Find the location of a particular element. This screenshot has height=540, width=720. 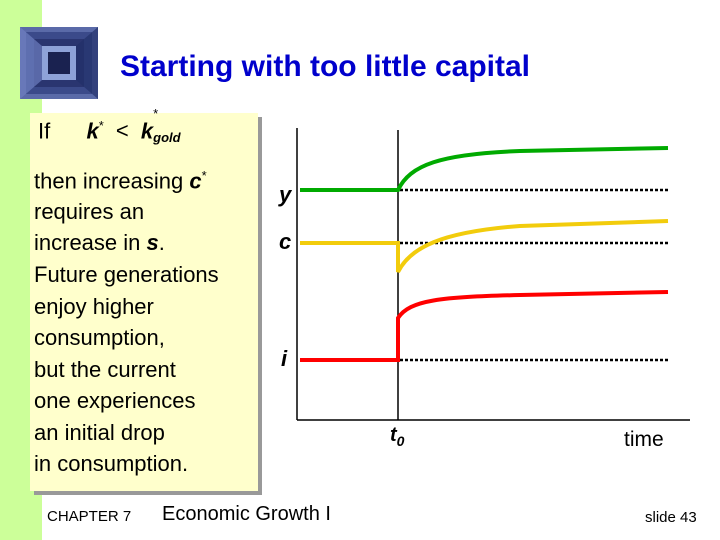

y-label: y is located at coordinates (285, 194).